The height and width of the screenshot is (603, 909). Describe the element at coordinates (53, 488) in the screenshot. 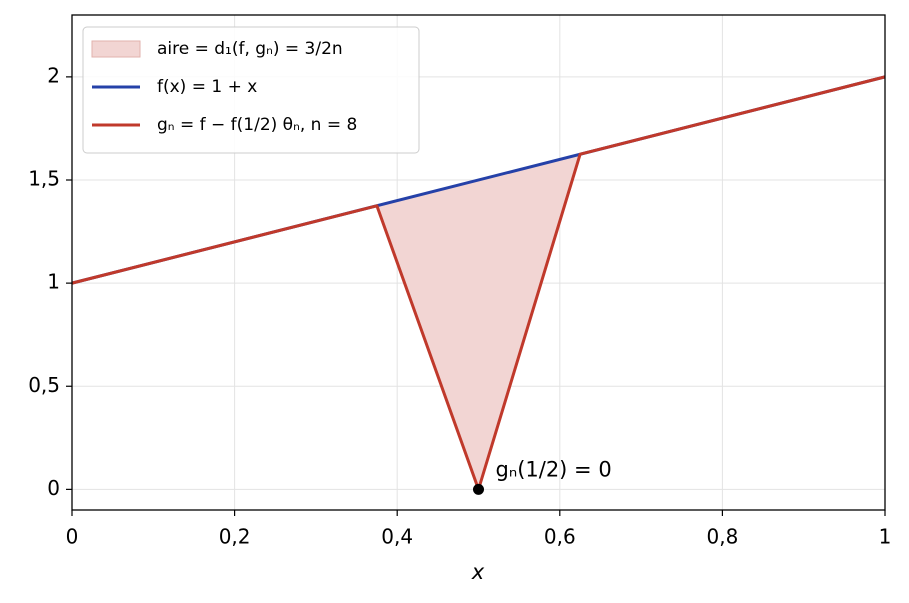

I see `y-tick-label: 0` at that location.